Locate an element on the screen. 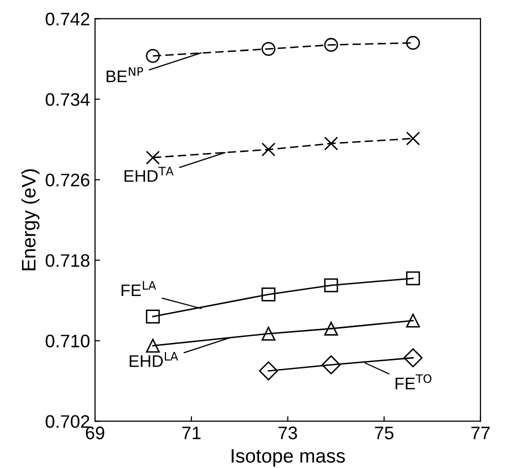 The height and width of the screenshot is (468, 528). y-tick-label: 0.702 is located at coordinates (68, 421).